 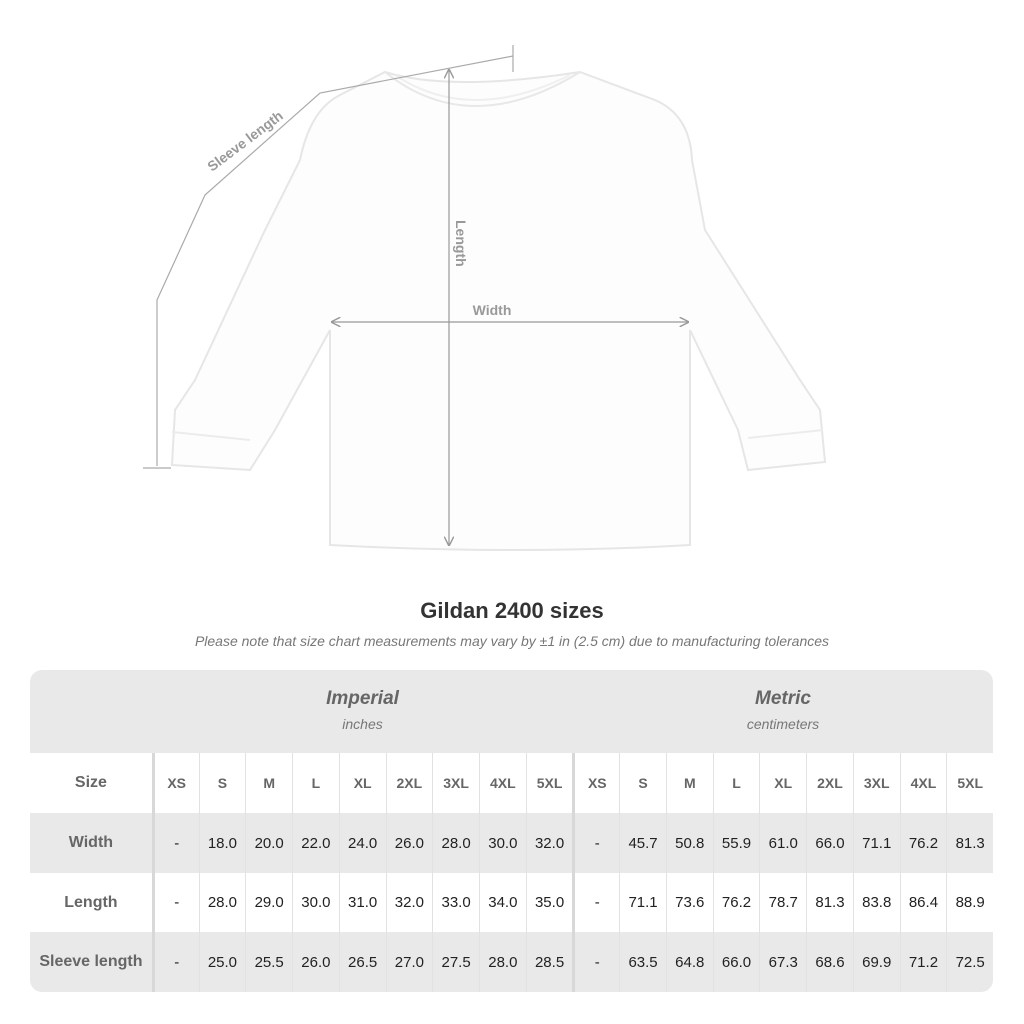 What do you see at coordinates (455, 783) in the screenshot?
I see `size-header-imperial: 3XL` at bounding box center [455, 783].